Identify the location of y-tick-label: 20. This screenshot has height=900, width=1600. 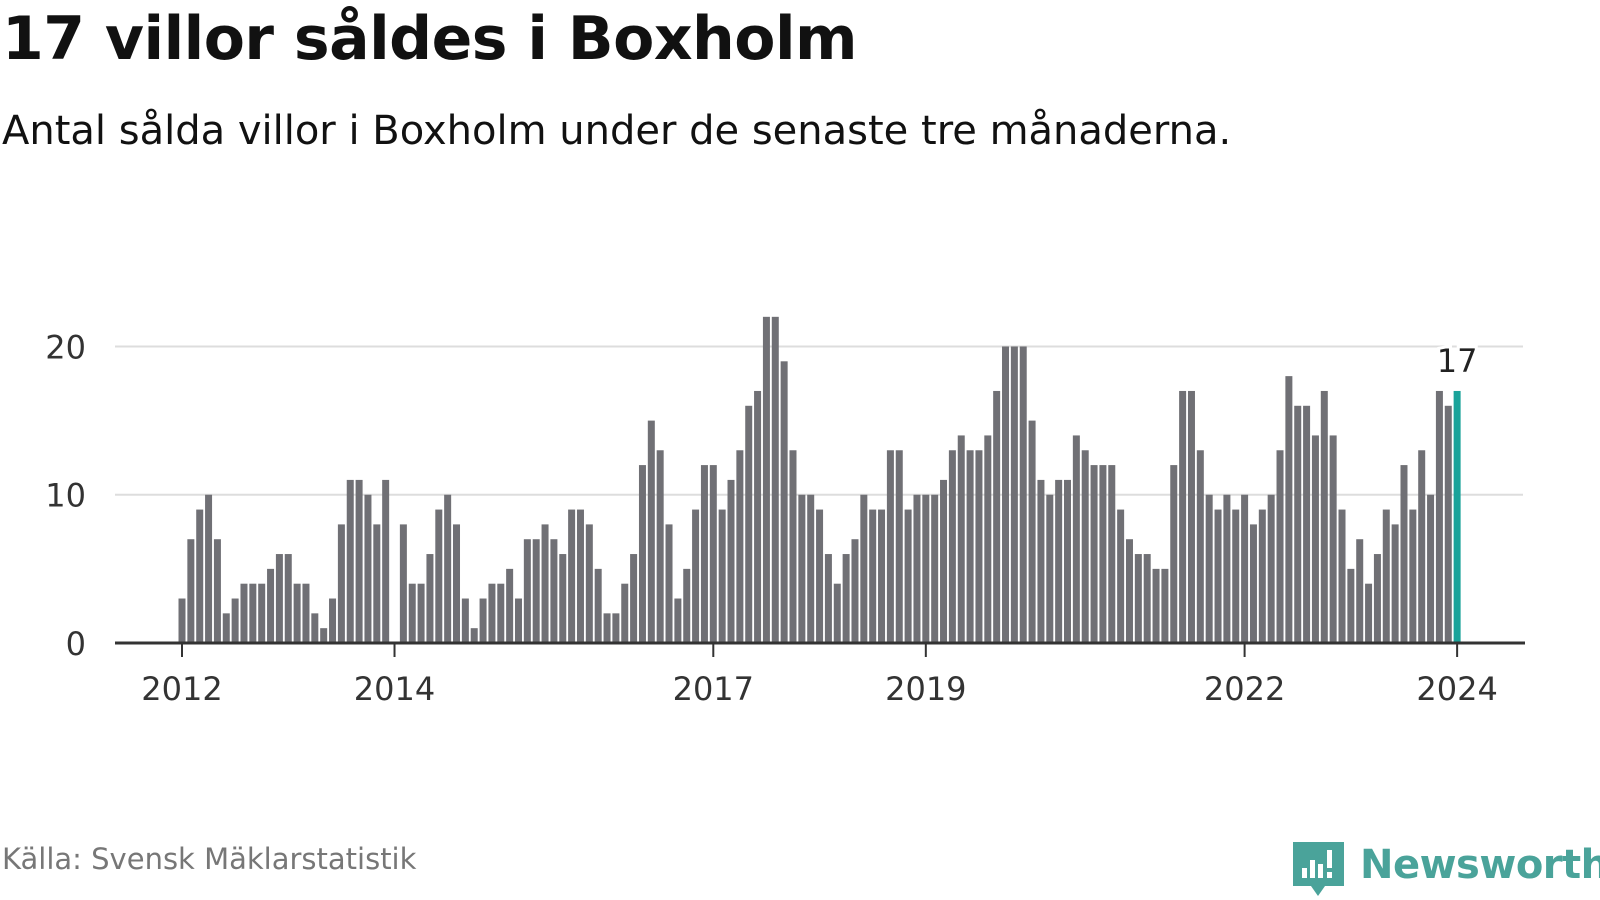
(65, 347).